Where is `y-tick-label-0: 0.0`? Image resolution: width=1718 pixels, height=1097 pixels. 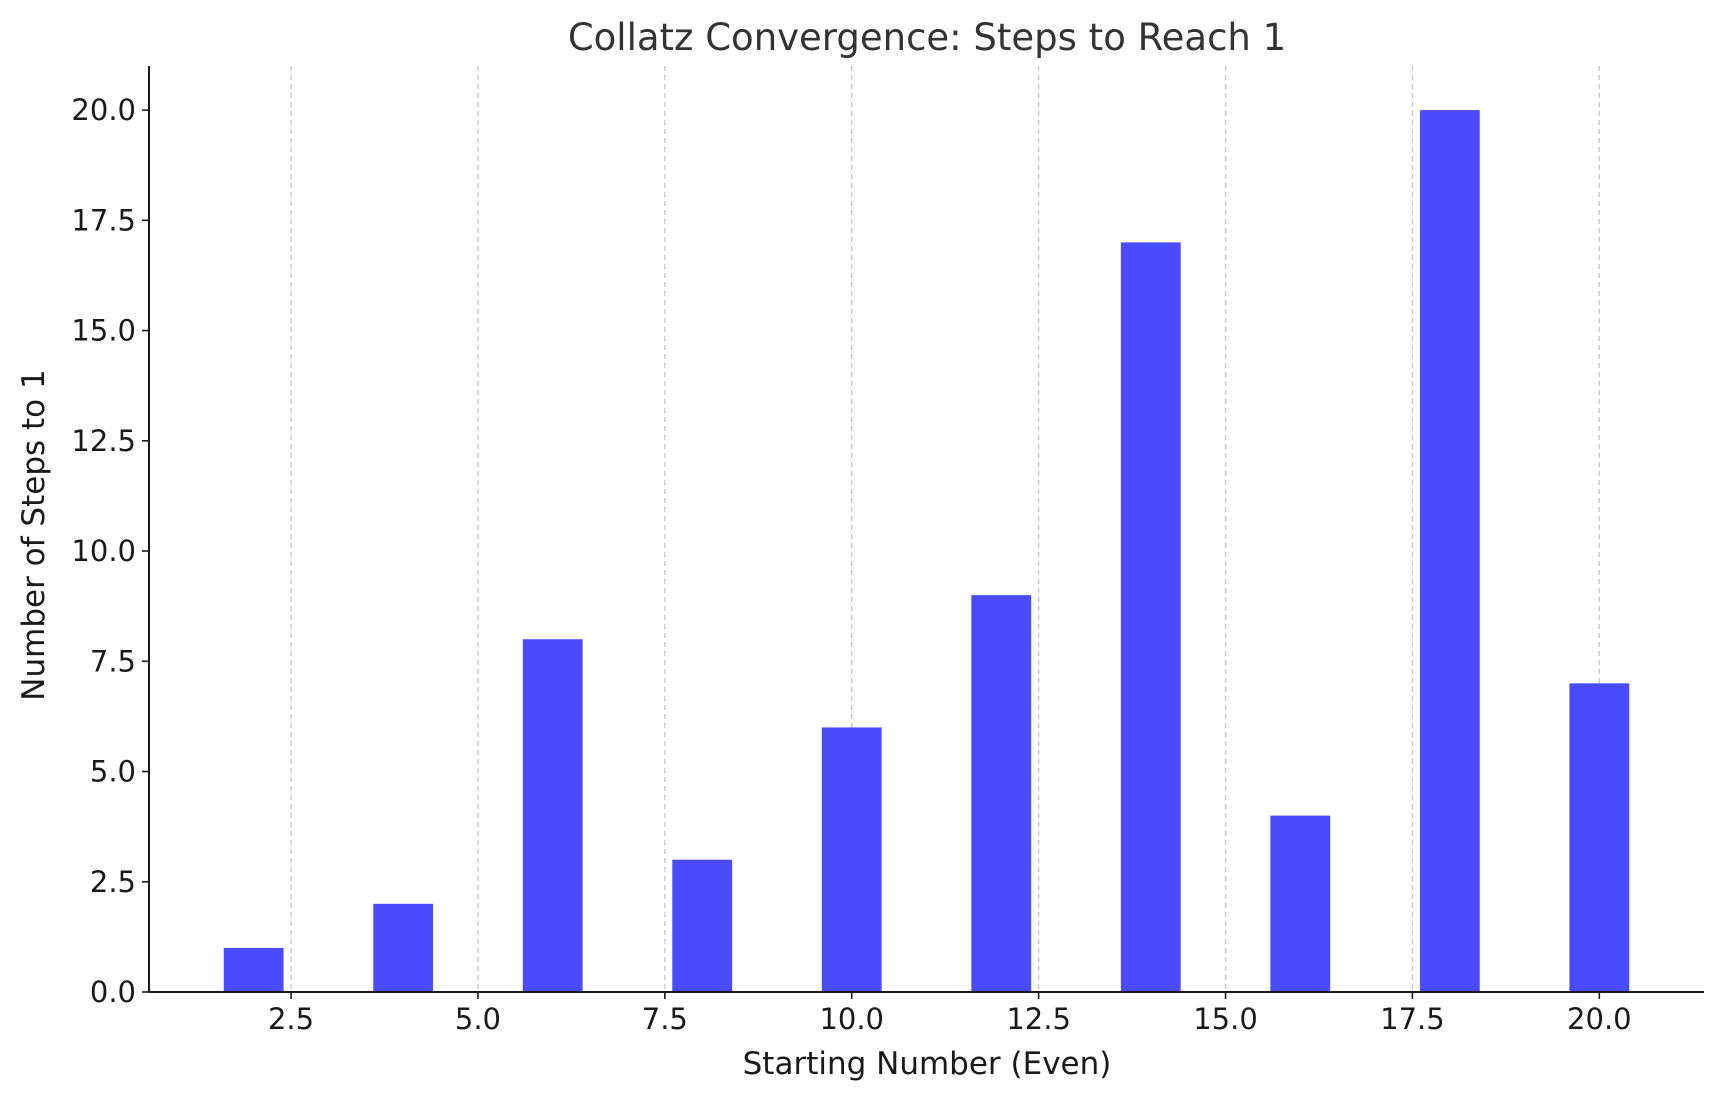
y-tick-label-0: 0.0 is located at coordinates (113, 992).